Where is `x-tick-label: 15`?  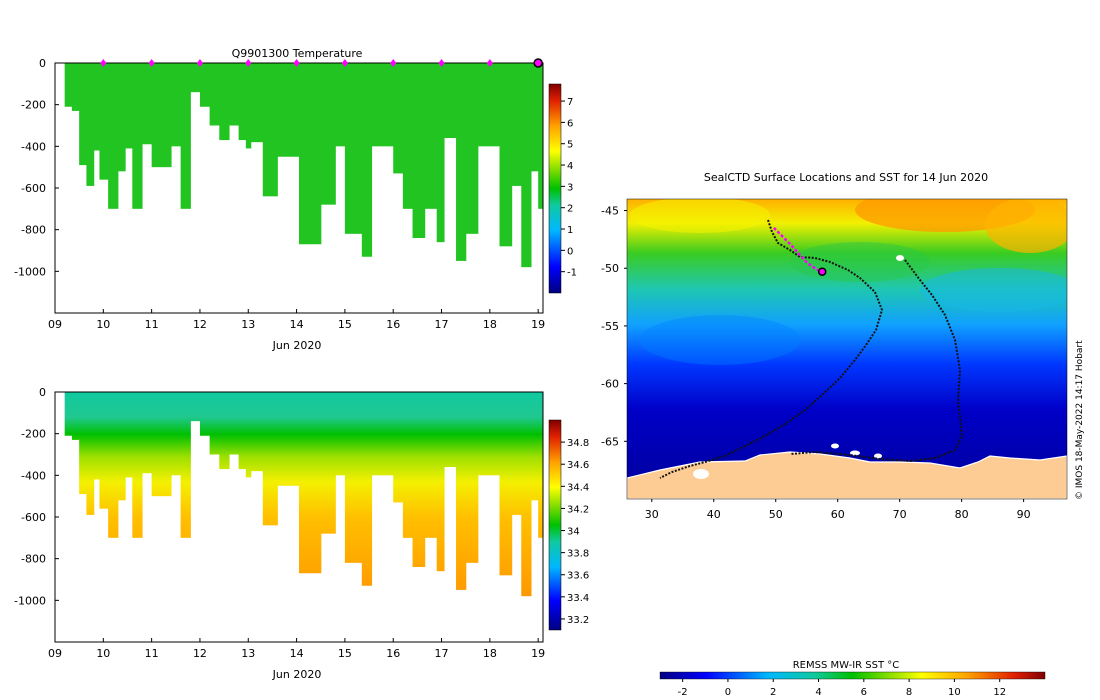
x-tick-label: 15 is located at coordinates (345, 324).